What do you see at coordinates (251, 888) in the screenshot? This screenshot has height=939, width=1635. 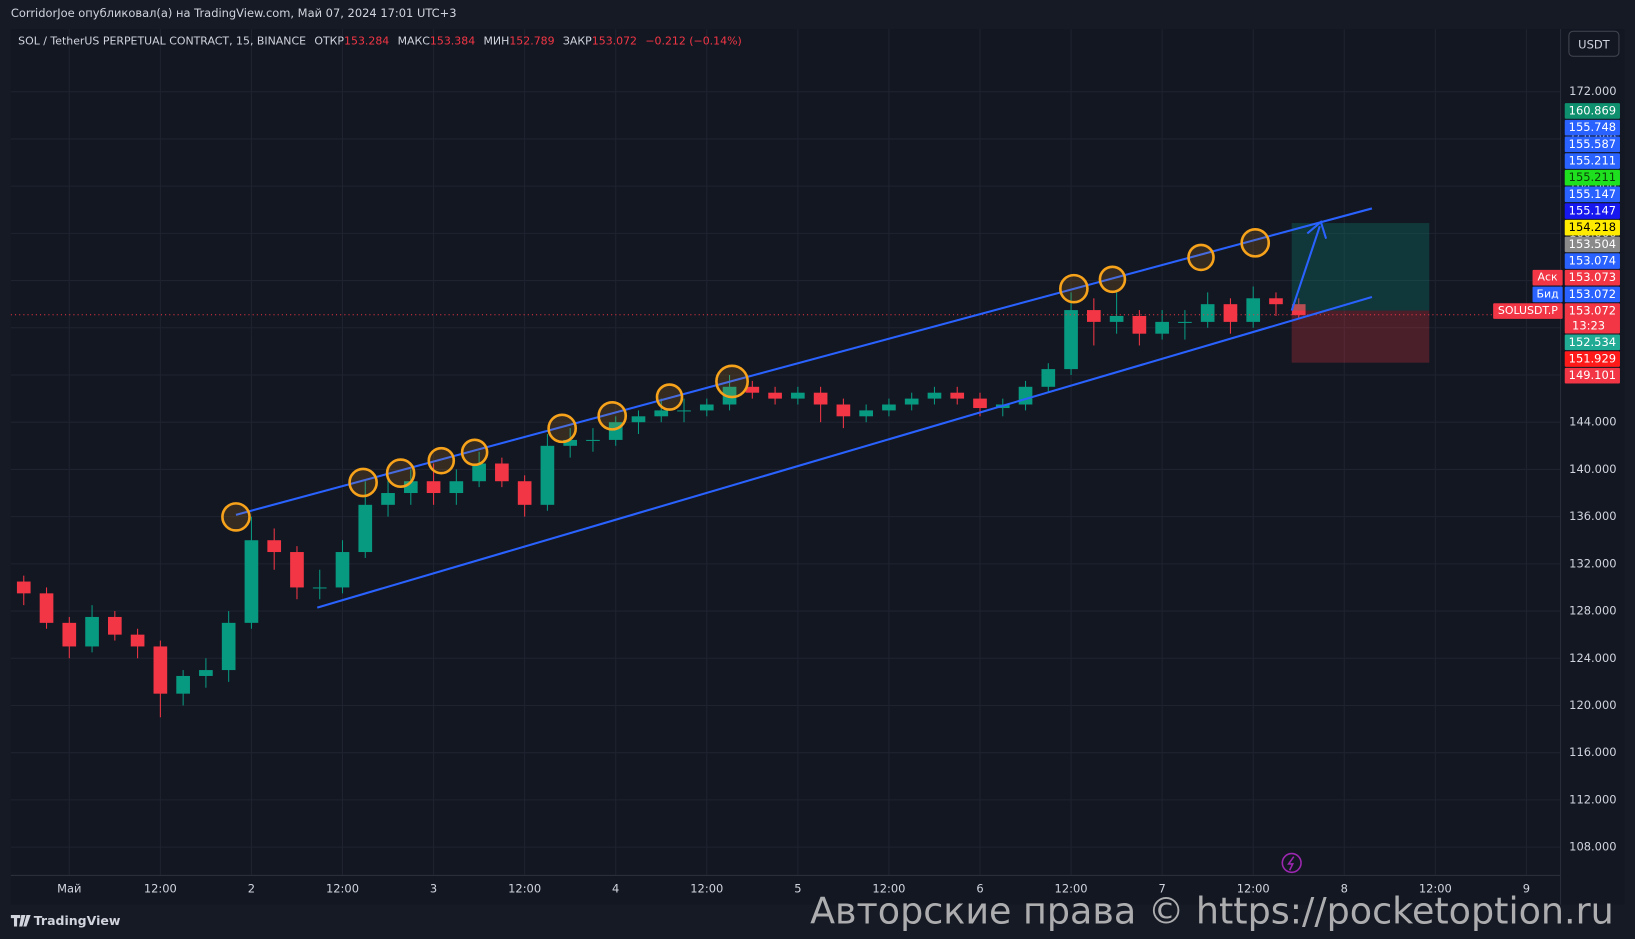 I see `x-tick-label: 2` at bounding box center [251, 888].